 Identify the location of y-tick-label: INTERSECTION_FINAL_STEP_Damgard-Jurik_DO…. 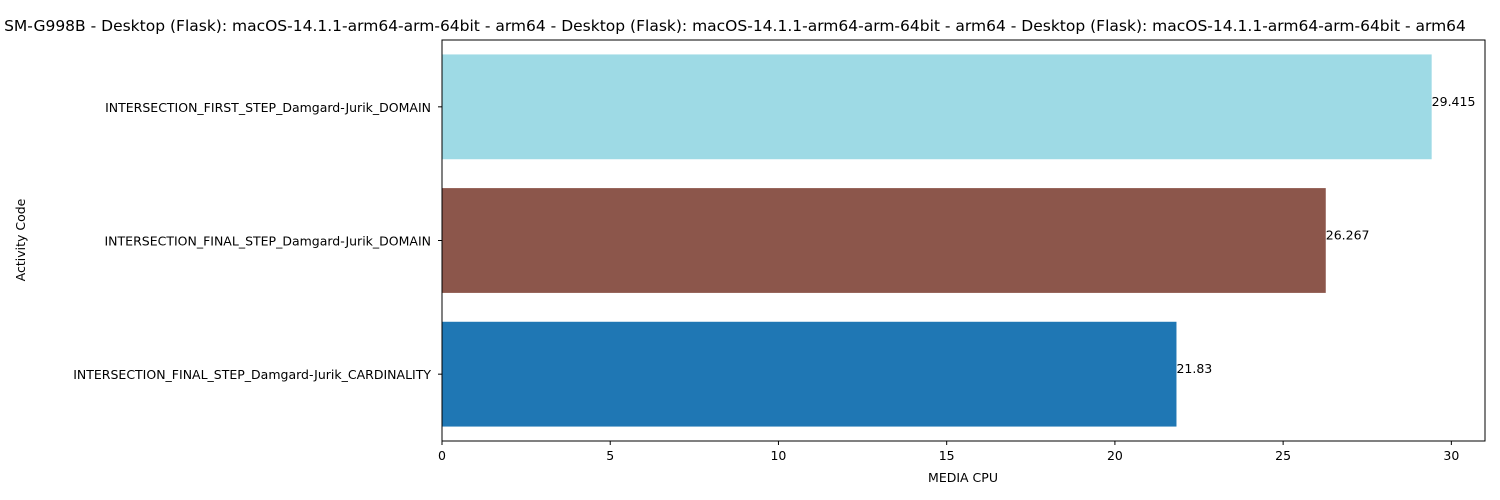
(268, 241).